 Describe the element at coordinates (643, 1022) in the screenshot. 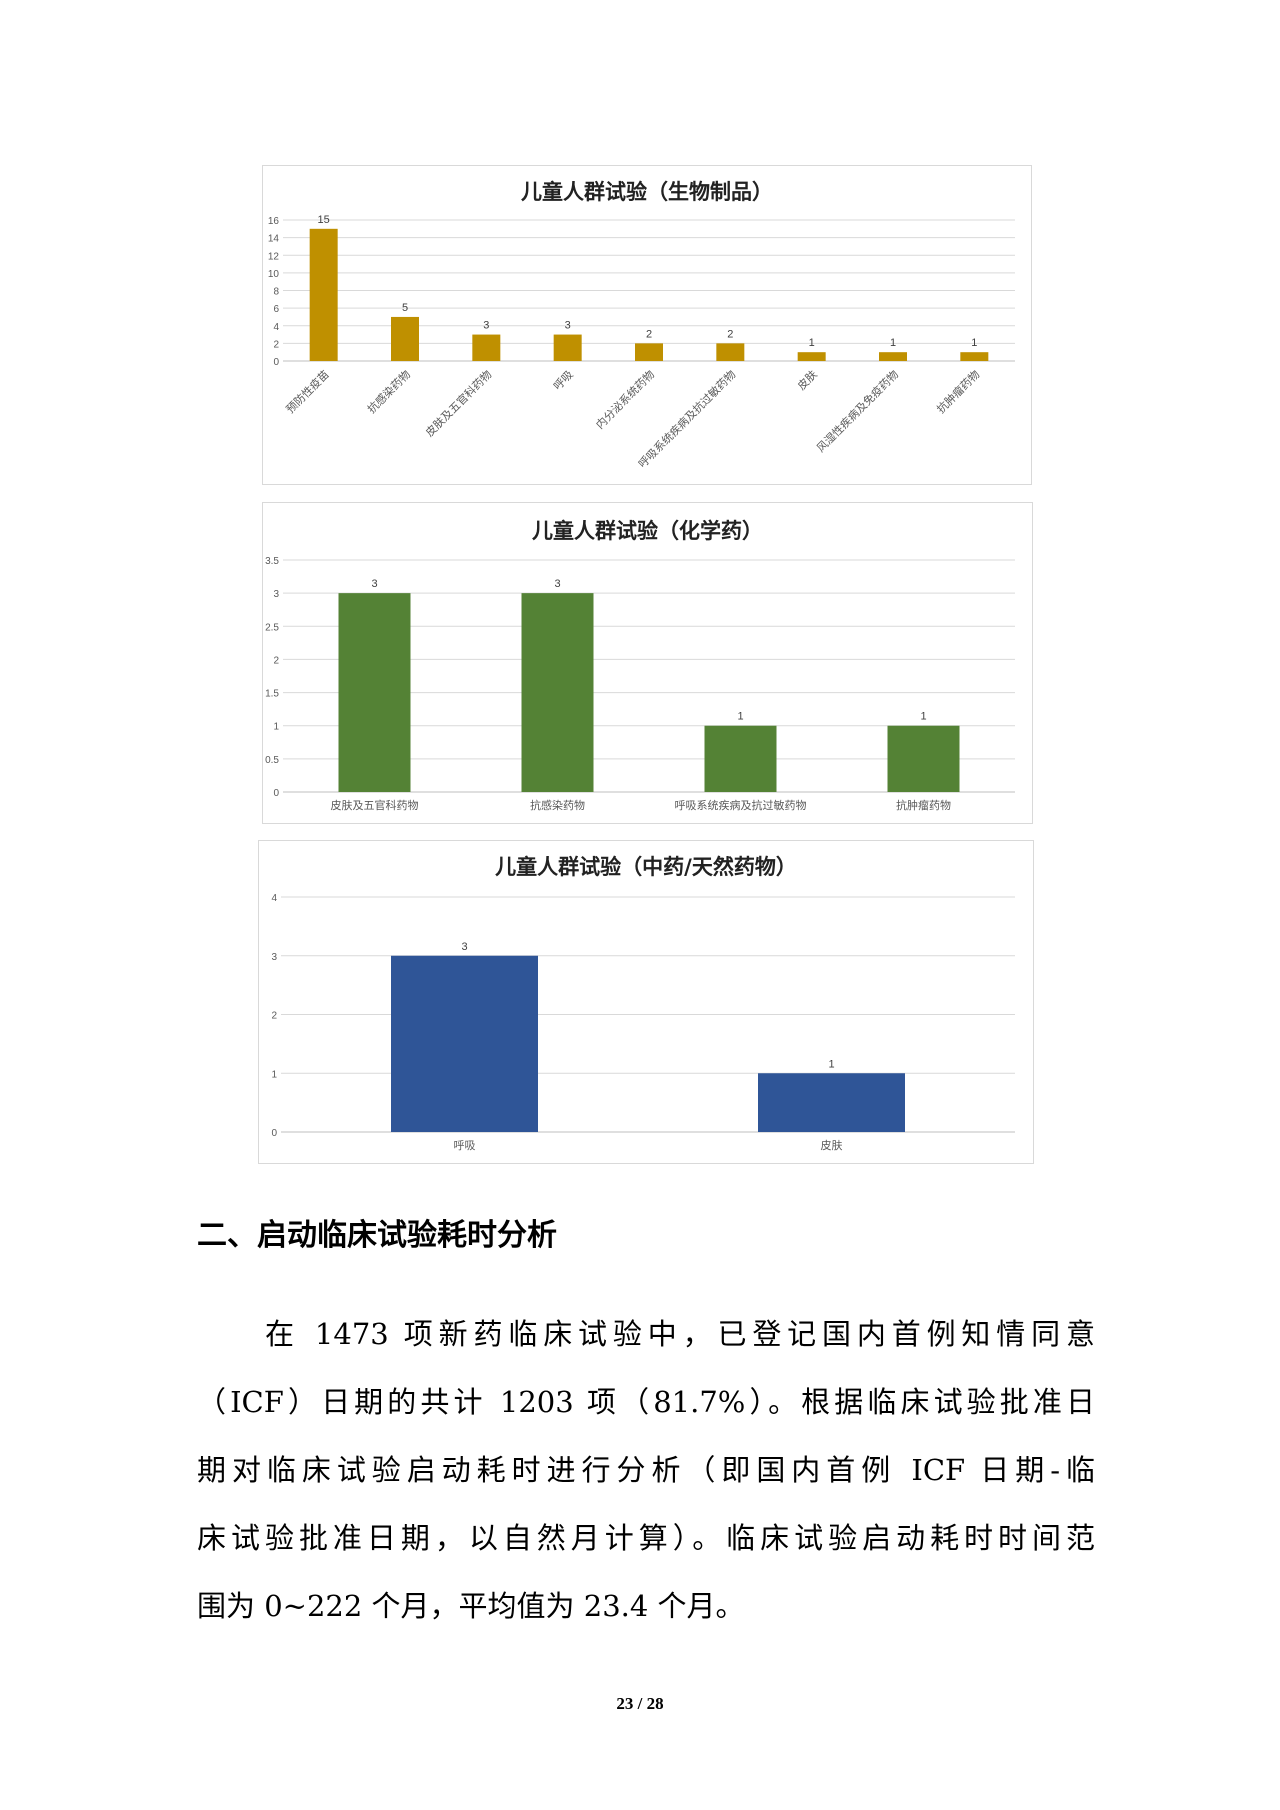

I see `chart-plot: 0 1 2 3 4 3 呼吸 1 皮肤` at that location.